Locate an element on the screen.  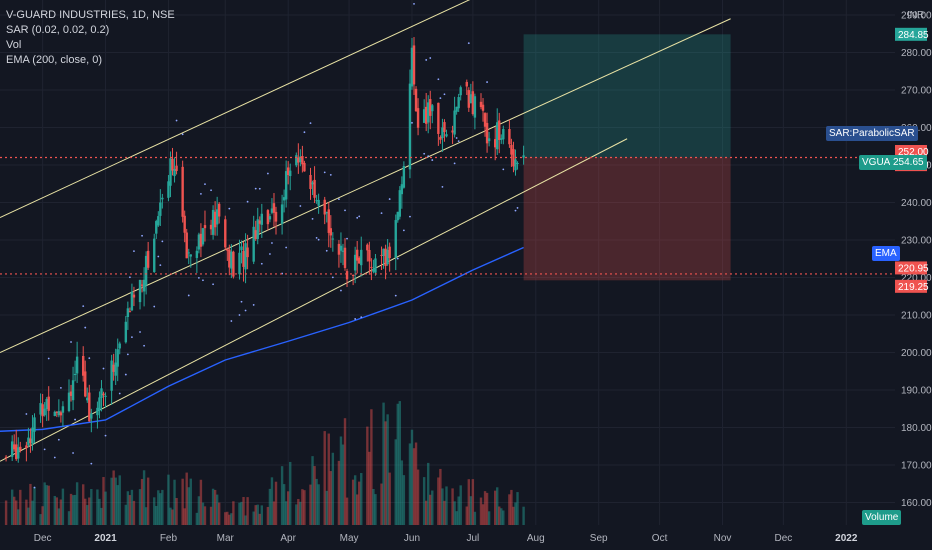
ema-tag: EMA is located at coordinates (886, 253).